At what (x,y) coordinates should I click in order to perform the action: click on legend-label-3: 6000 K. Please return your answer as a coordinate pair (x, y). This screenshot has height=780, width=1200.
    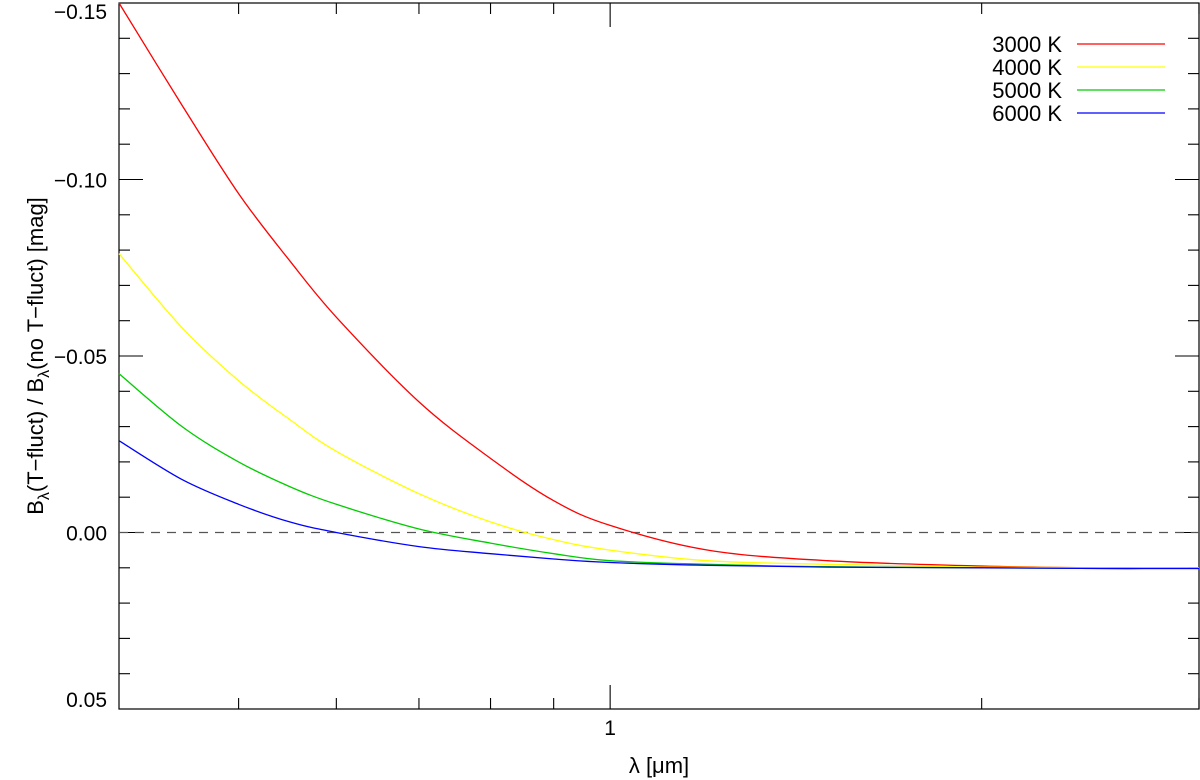
    Looking at the image, I should click on (1027, 113).